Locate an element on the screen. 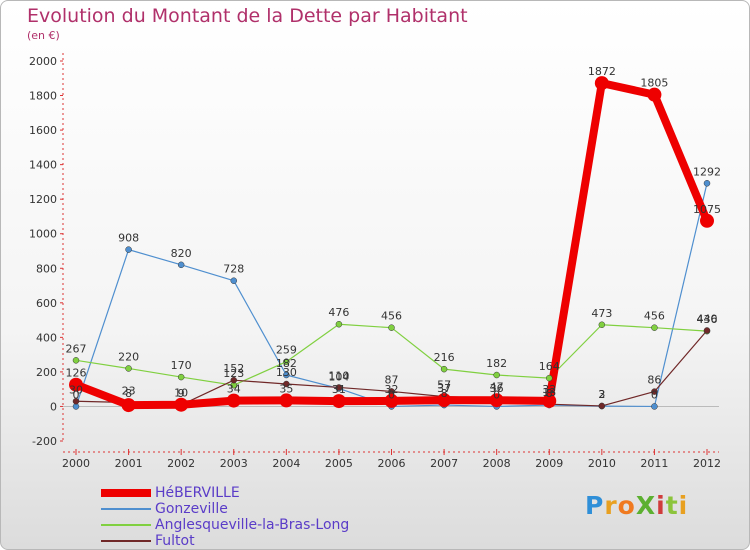 Image resolution: width=750 pixels, height=550 pixels. data-label: 32 is located at coordinates (392, 389).